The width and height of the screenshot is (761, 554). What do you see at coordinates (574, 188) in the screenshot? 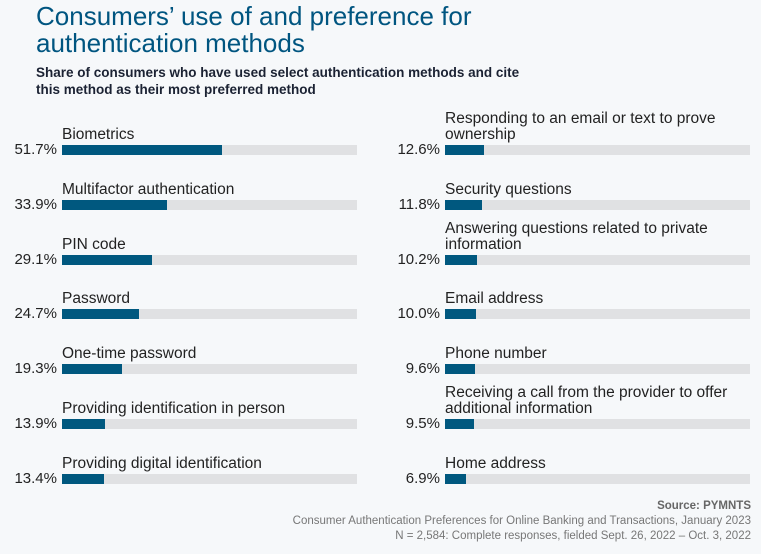
I see `bar-row: Security questions 11.8%` at bounding box center [574, 188].